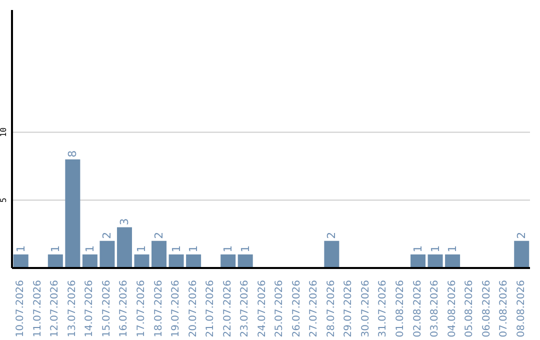 The height and width of the screenshot is (340, 540). I want to click on x-tick-label: 12.07.2026, so click(55, 309).